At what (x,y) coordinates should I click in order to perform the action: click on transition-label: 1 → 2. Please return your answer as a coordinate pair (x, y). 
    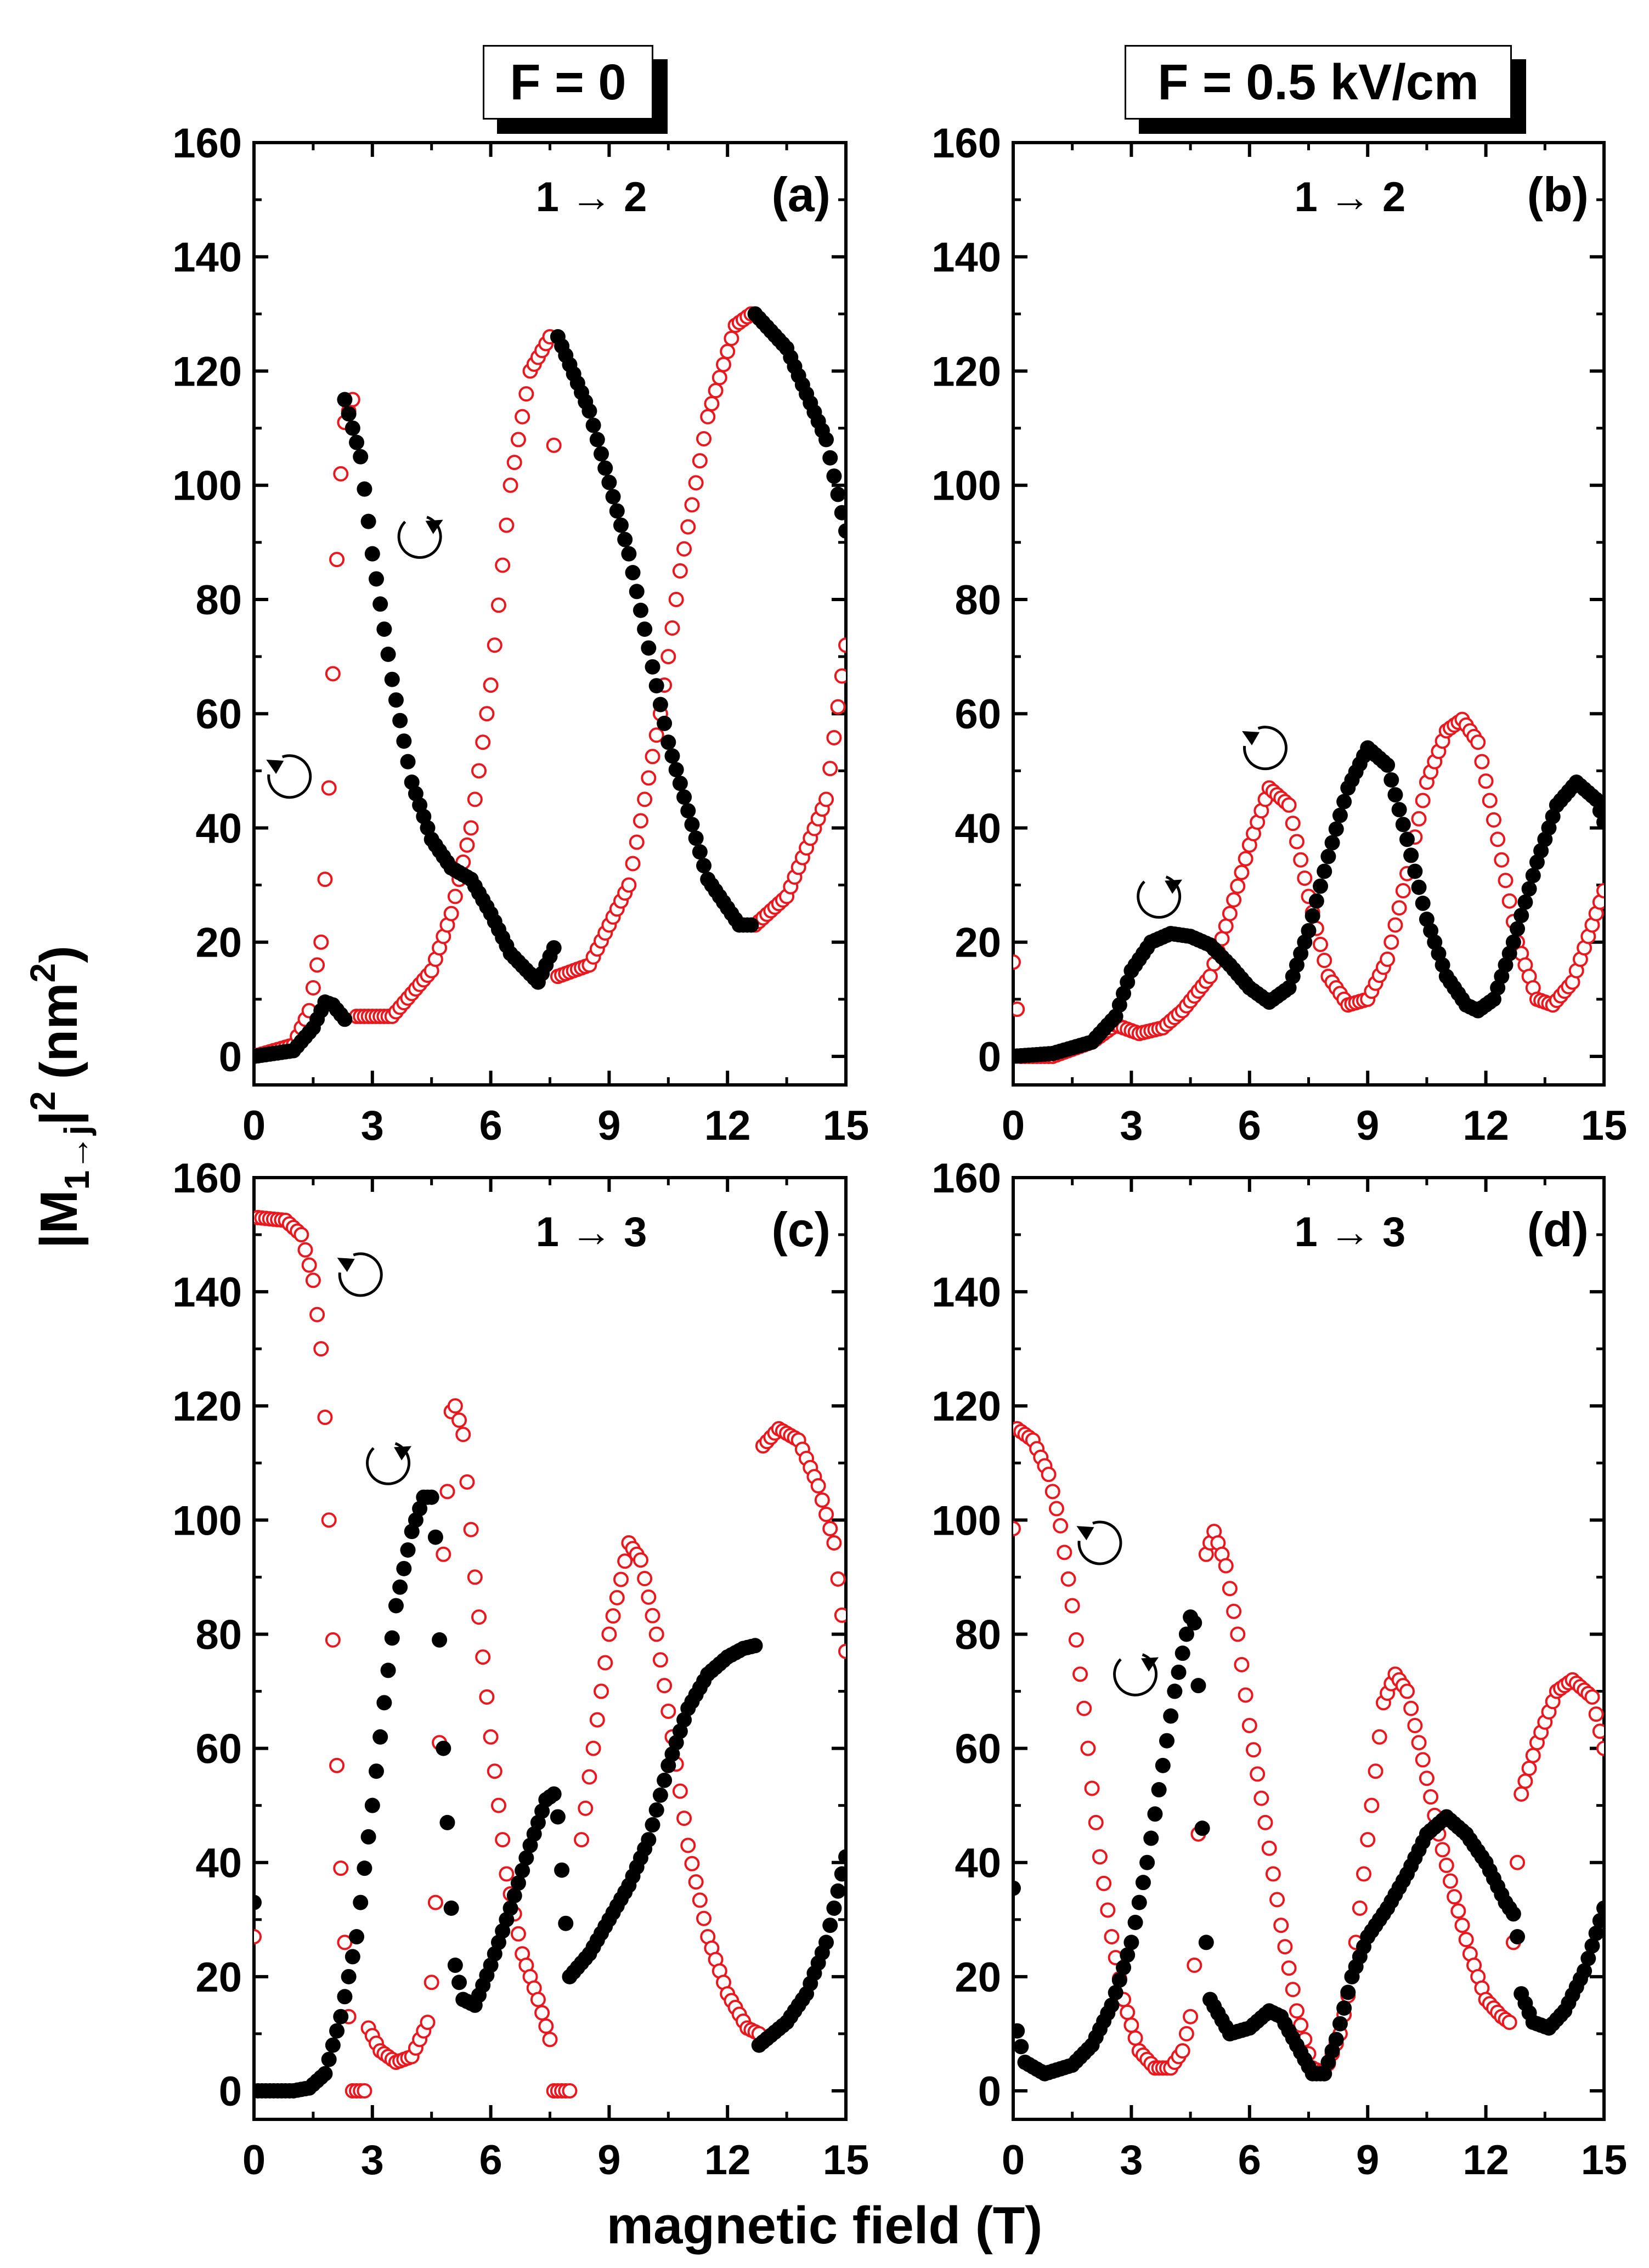
    Looking at the image, I should click on (591, 197).